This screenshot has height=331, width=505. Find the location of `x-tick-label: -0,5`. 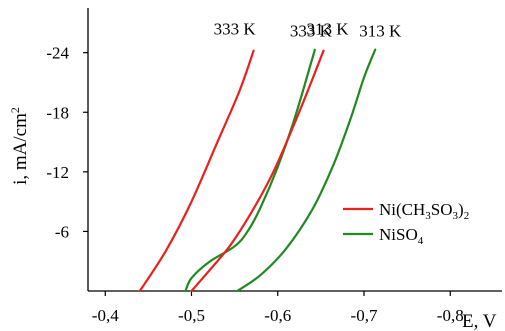

x-tick-label: -0,5 is located at coordinates (191, 315).